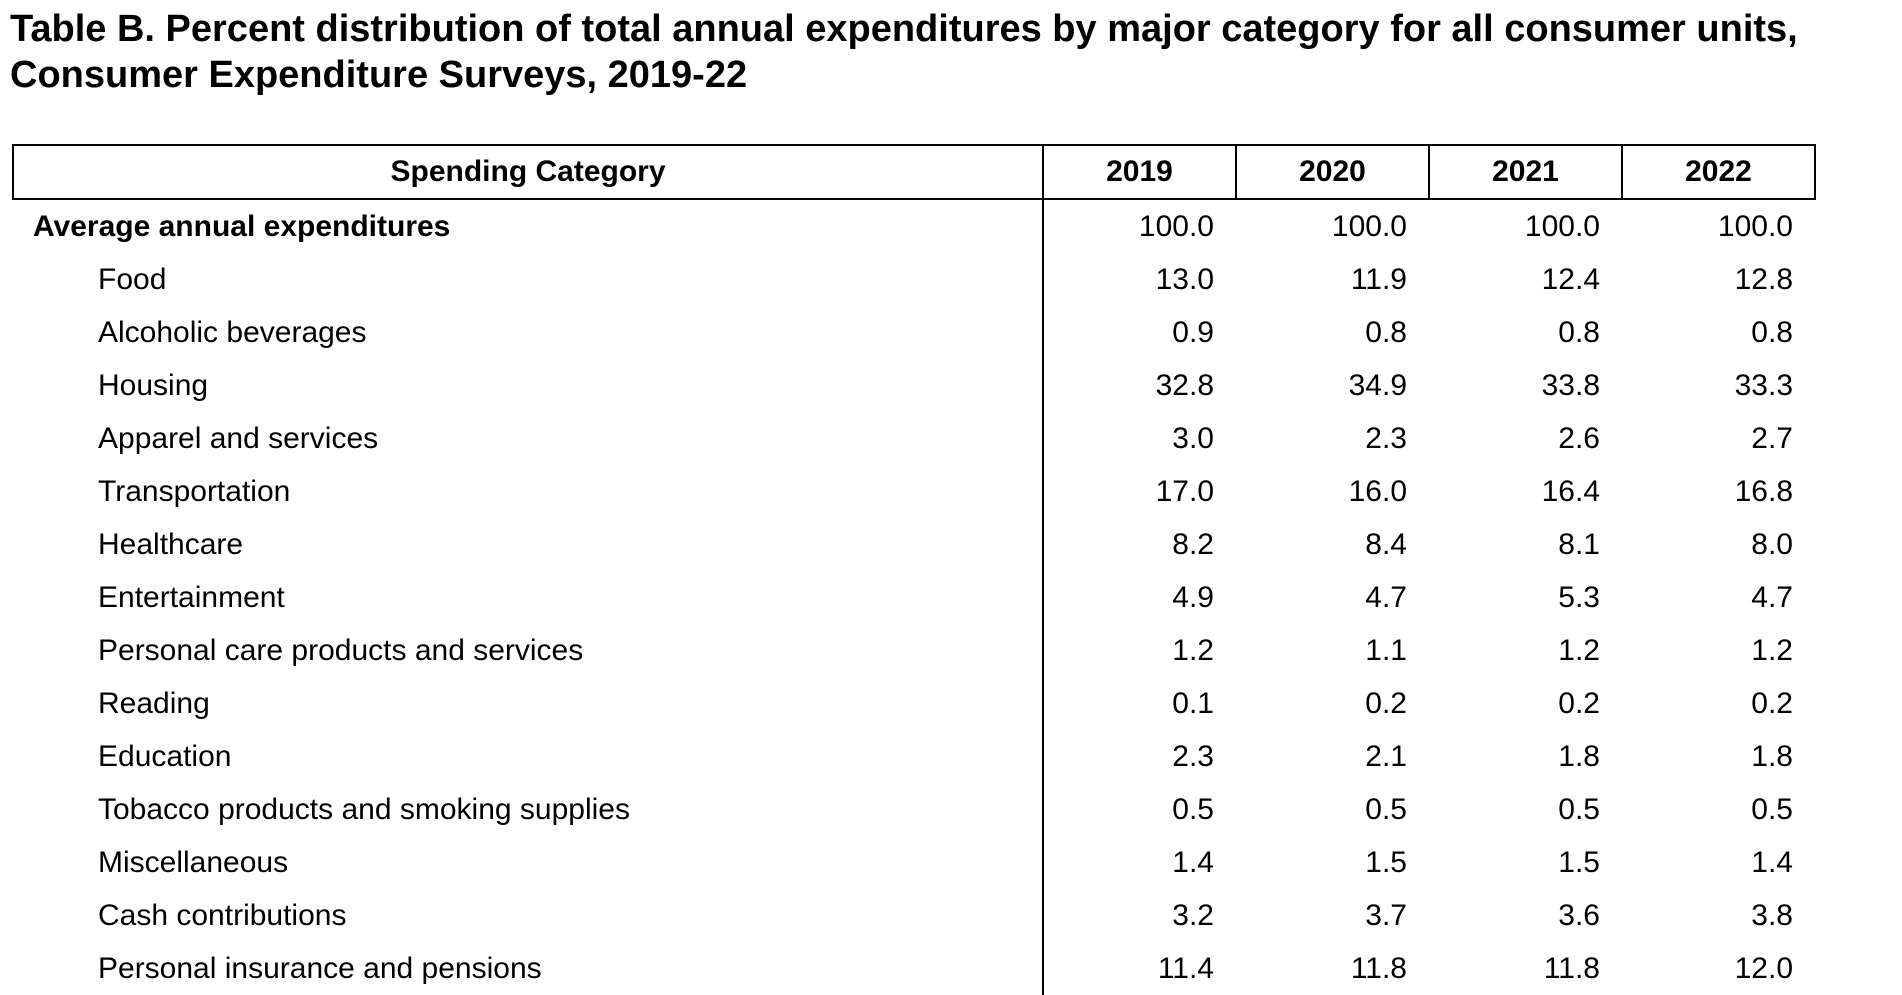  Describe the element at coordinates (528, 438) in the screenshot. I see `category-label: Apparel and services` at that location.